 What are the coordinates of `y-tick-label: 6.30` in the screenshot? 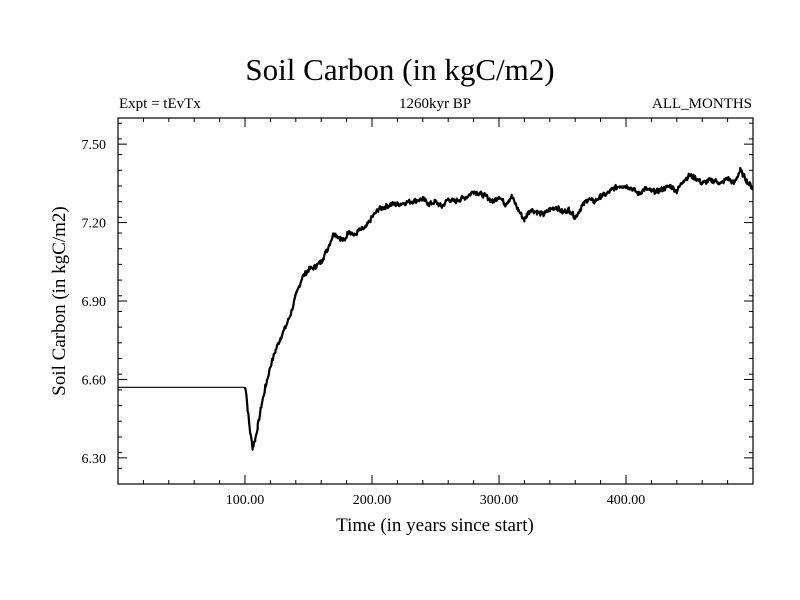 It's located at (94, 459).